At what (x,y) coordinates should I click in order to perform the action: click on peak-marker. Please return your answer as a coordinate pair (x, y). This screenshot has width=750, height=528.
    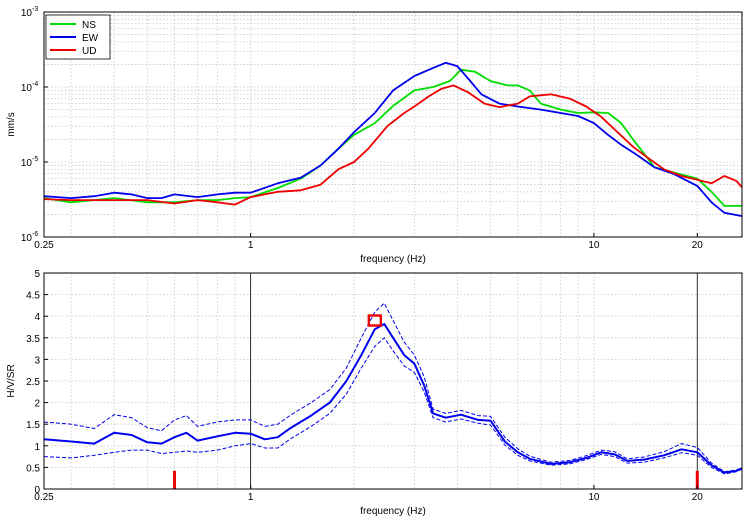
    Looking at the image, I should click on (375, 320).